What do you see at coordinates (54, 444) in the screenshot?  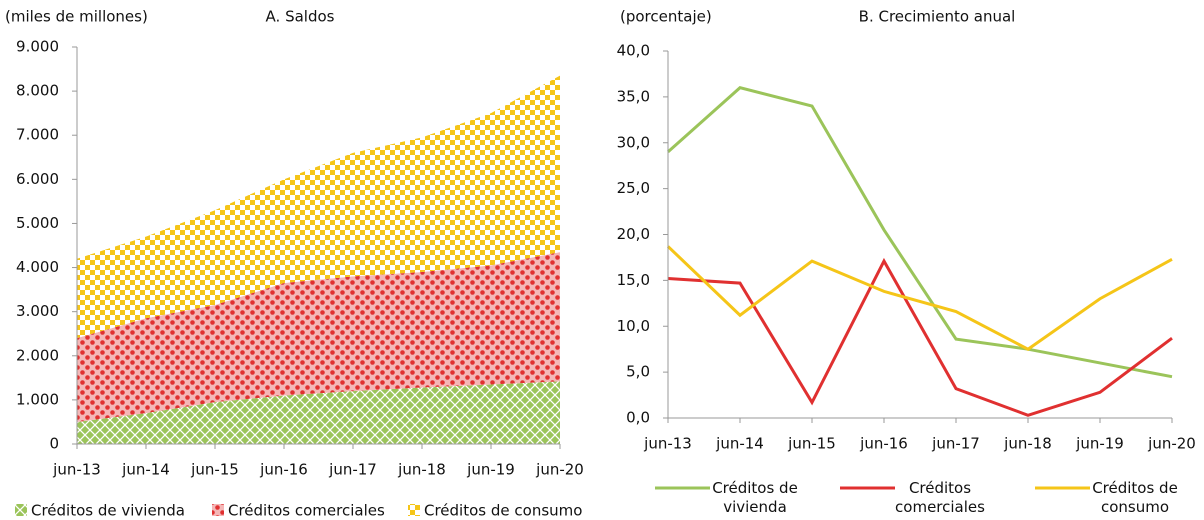 I see `y-tick-label: 0` at bounding box center [54, 444].